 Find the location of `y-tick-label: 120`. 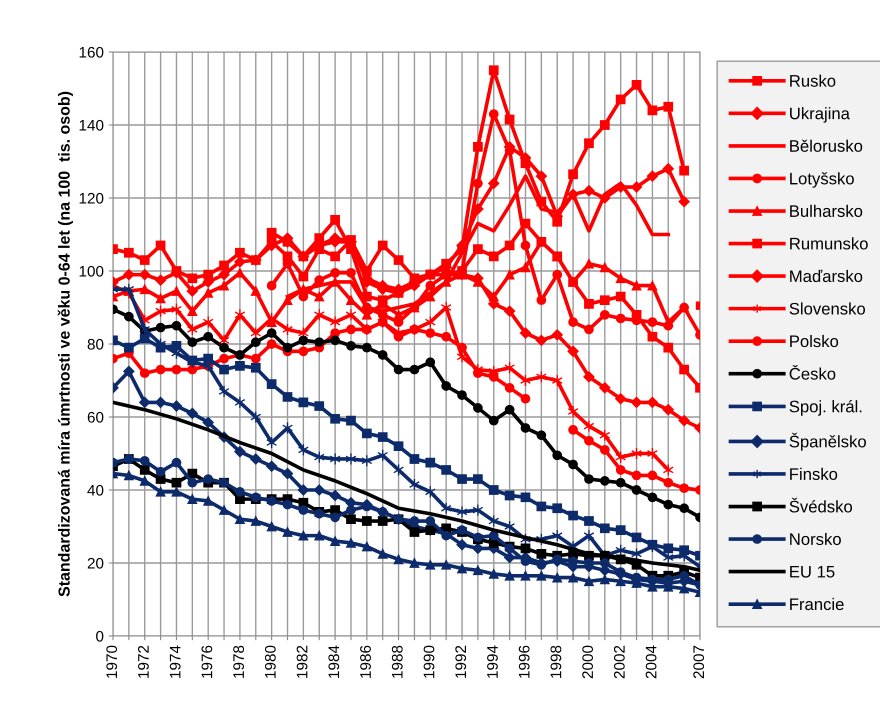

y-tick-label: 120 is located at coordinates (92, 198).